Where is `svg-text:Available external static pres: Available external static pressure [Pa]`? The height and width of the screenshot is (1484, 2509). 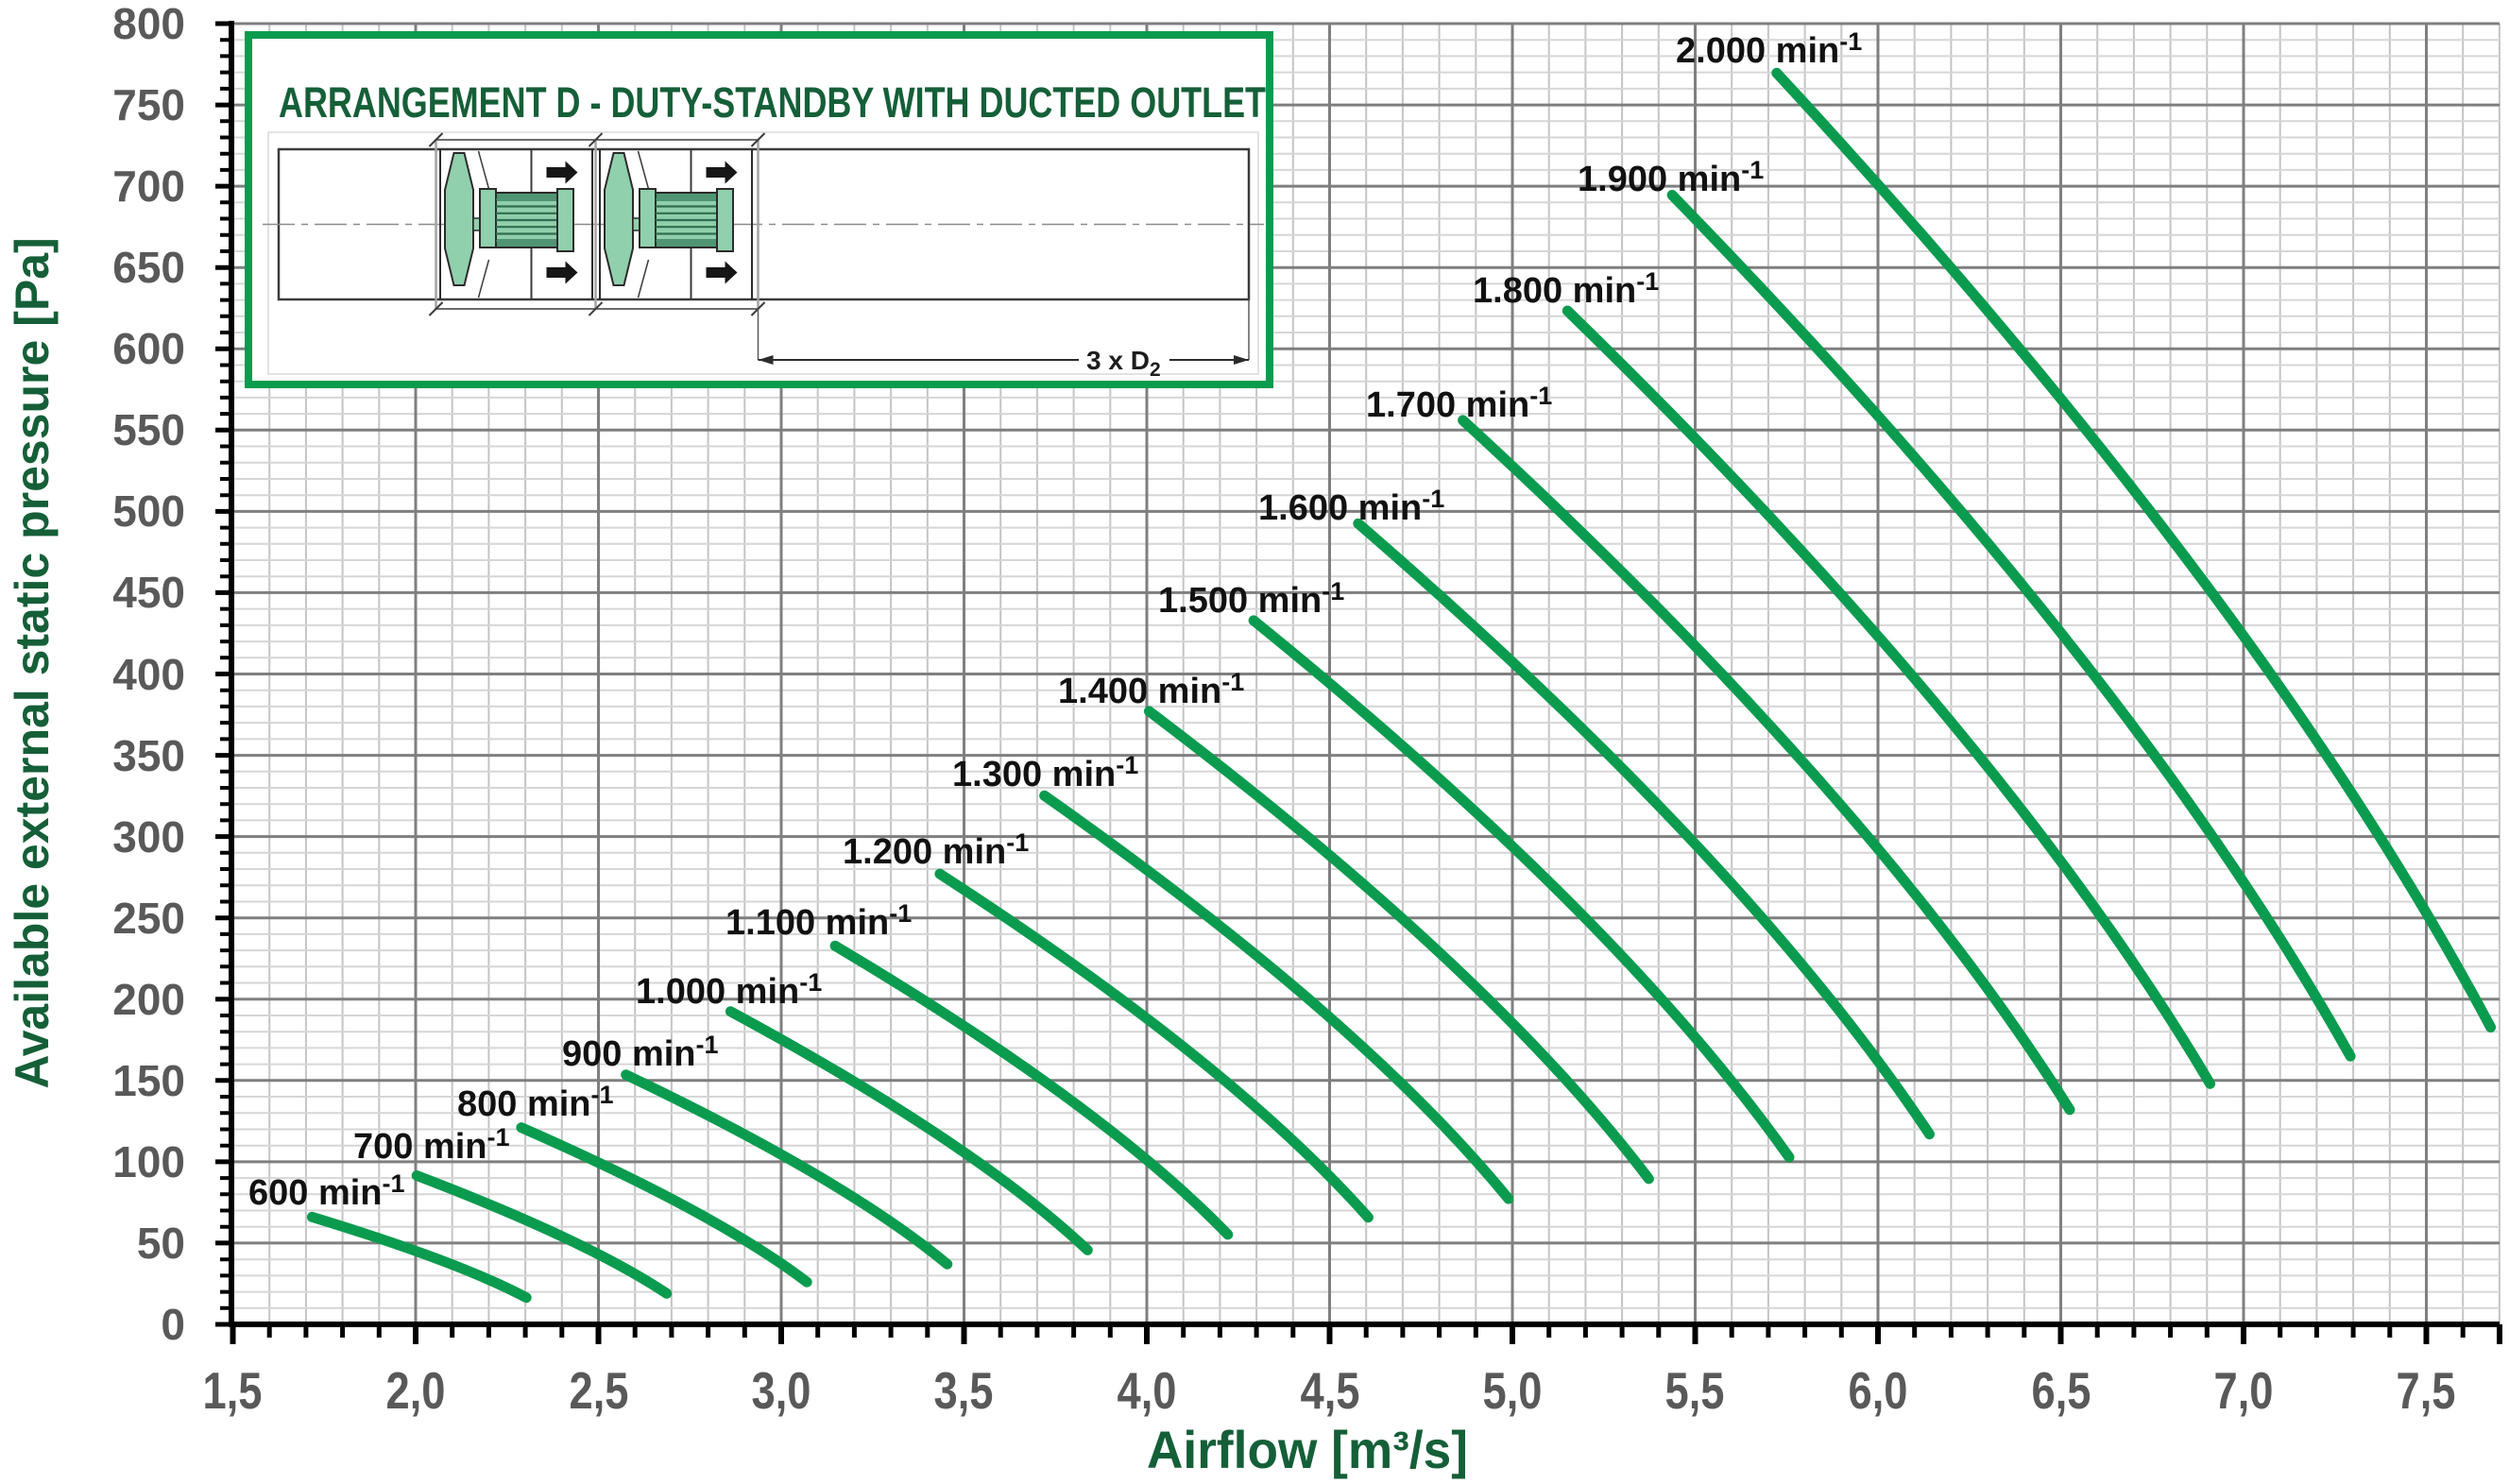 svg-text:Available external static pres: Available external static pressure [Pa] is located at coordinates (32, 662).